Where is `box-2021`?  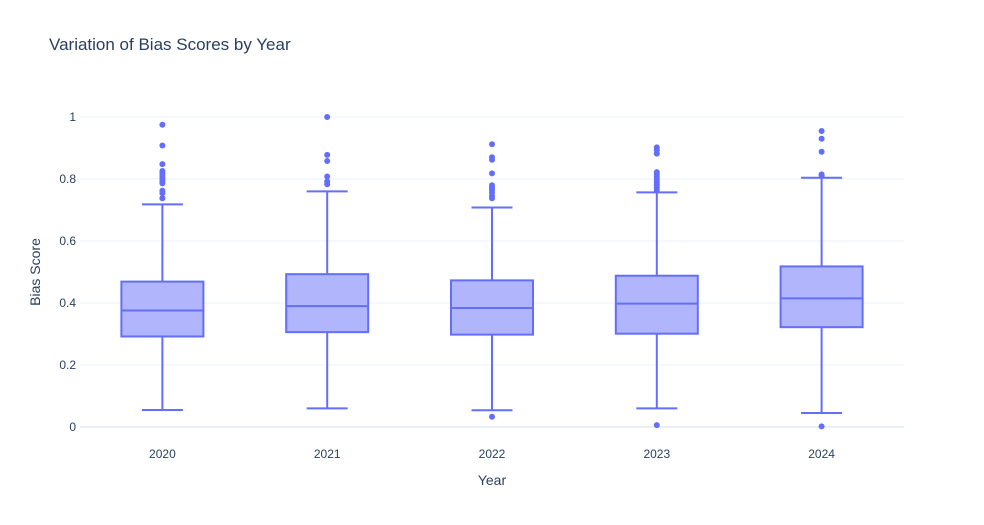 box-2021 is located at coordinates (327, 262).